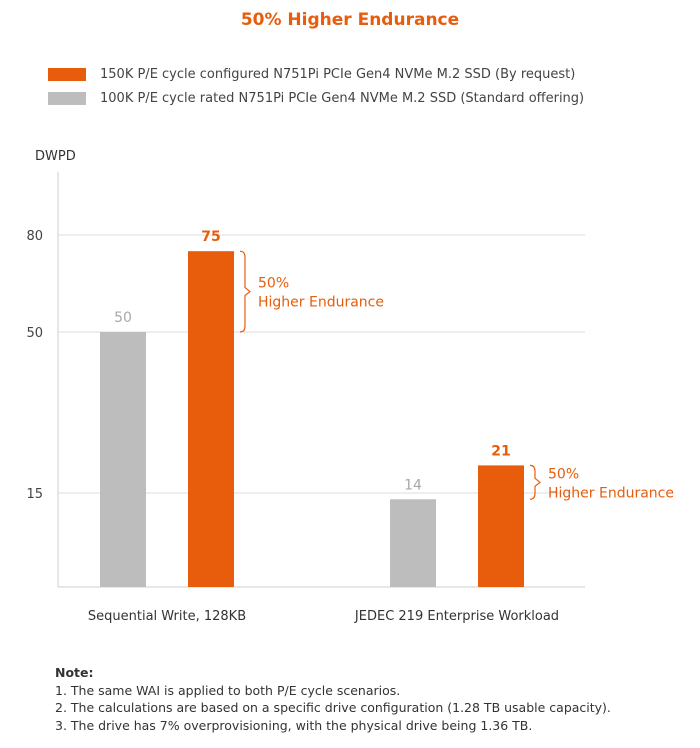 The height and width of the screenshot is (748, 700). Describe the element at coordinates (123, 318) in the screenshot. I see `bar-value-label: 50` at that location.